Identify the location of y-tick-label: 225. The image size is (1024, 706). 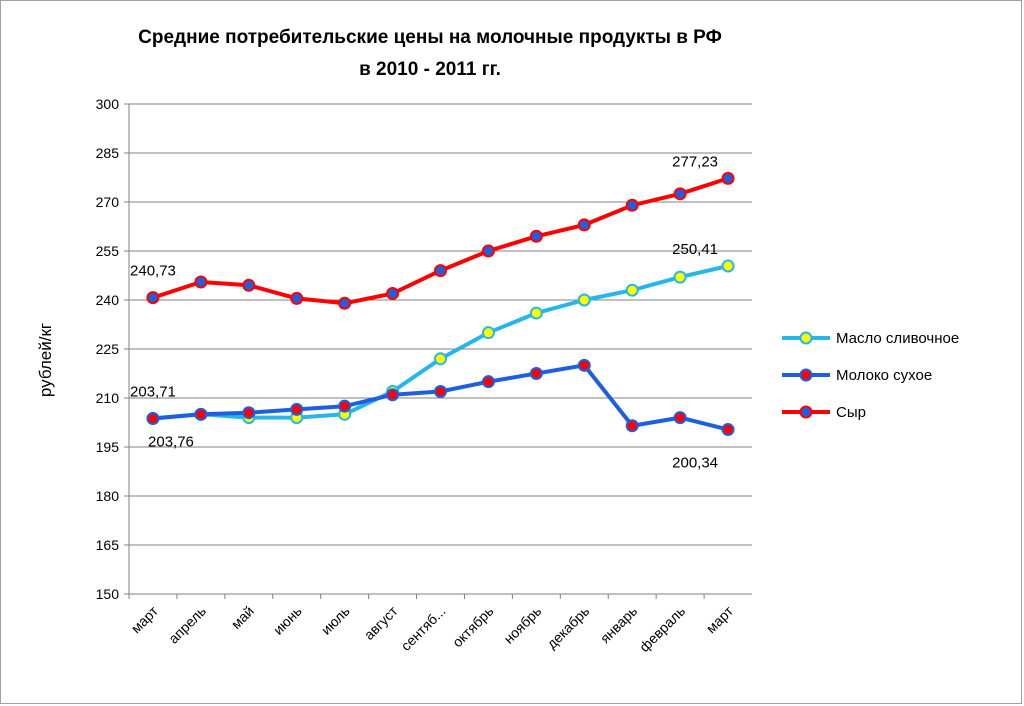
(108, 349).